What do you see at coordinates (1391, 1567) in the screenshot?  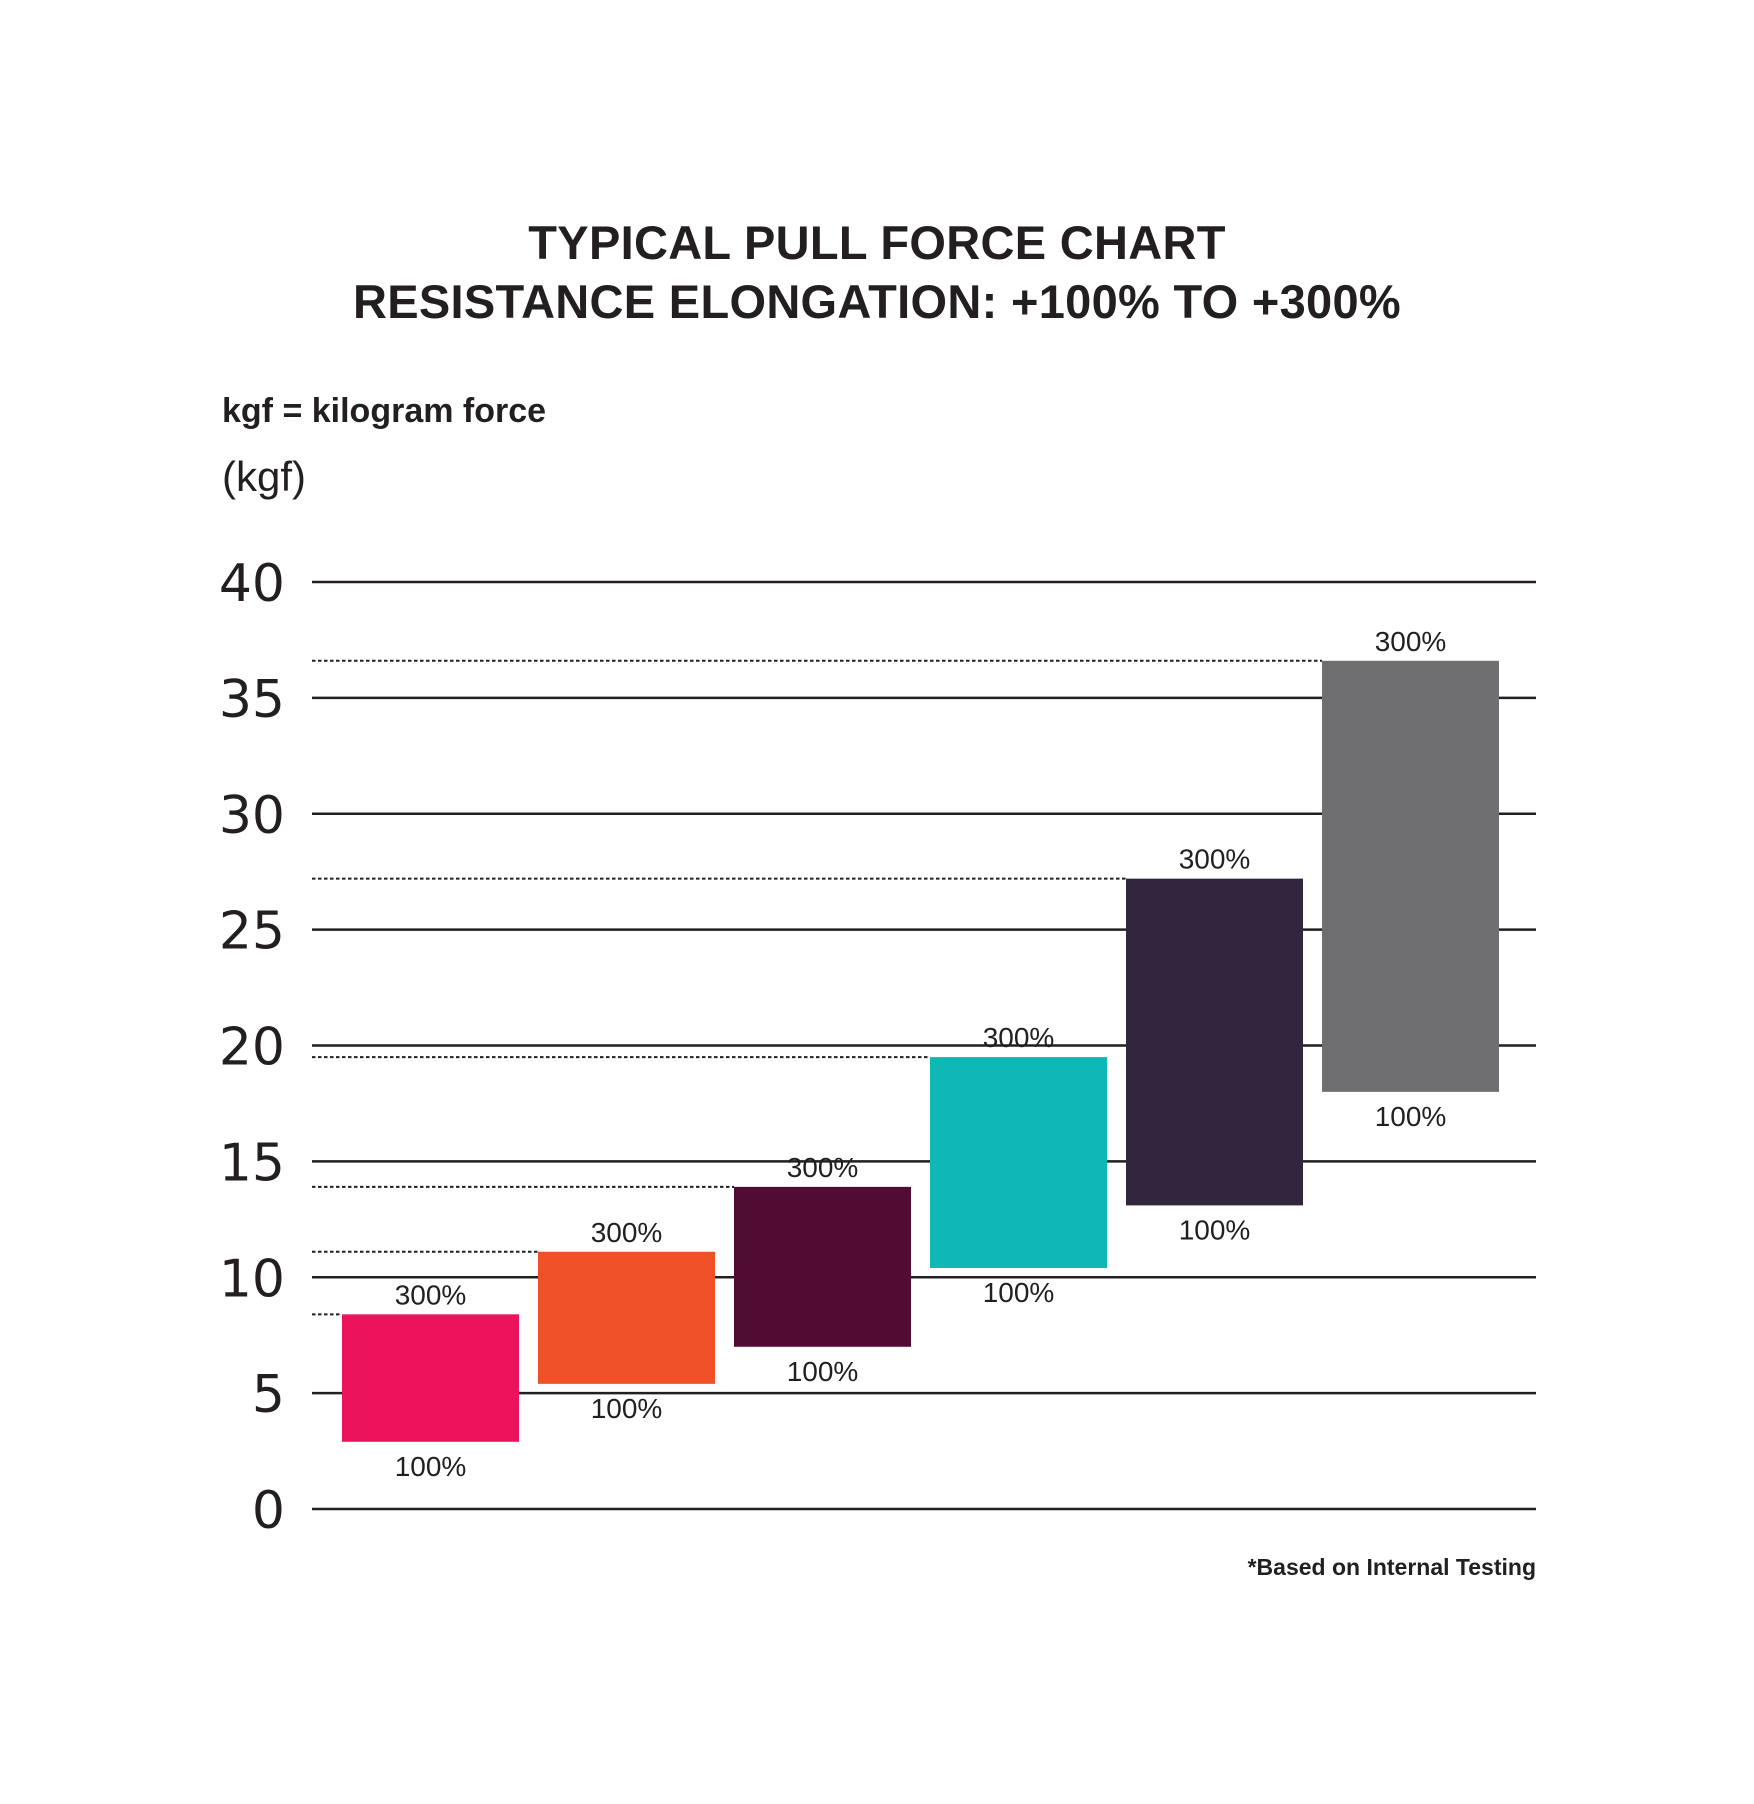 I see `footnote: *Based on Internal Testing` at bounding box center [1391, 1567].